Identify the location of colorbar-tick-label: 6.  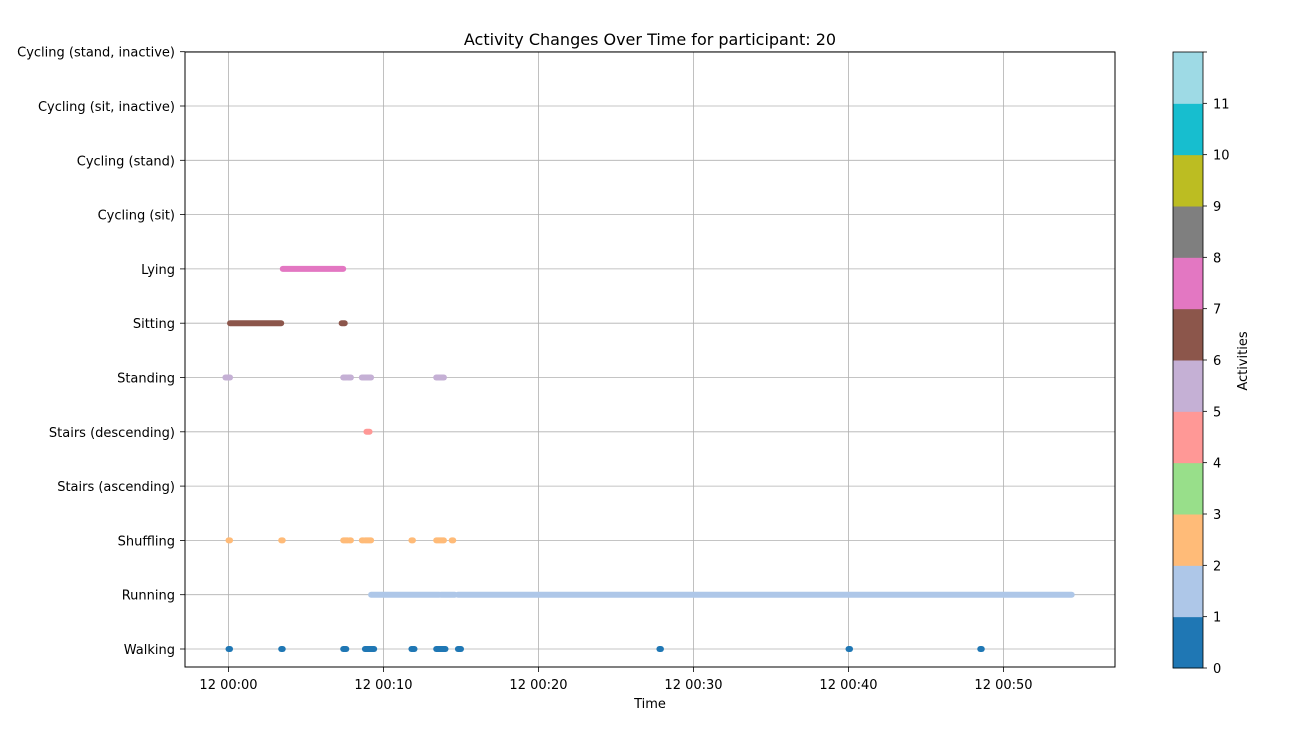
(1217, 361).